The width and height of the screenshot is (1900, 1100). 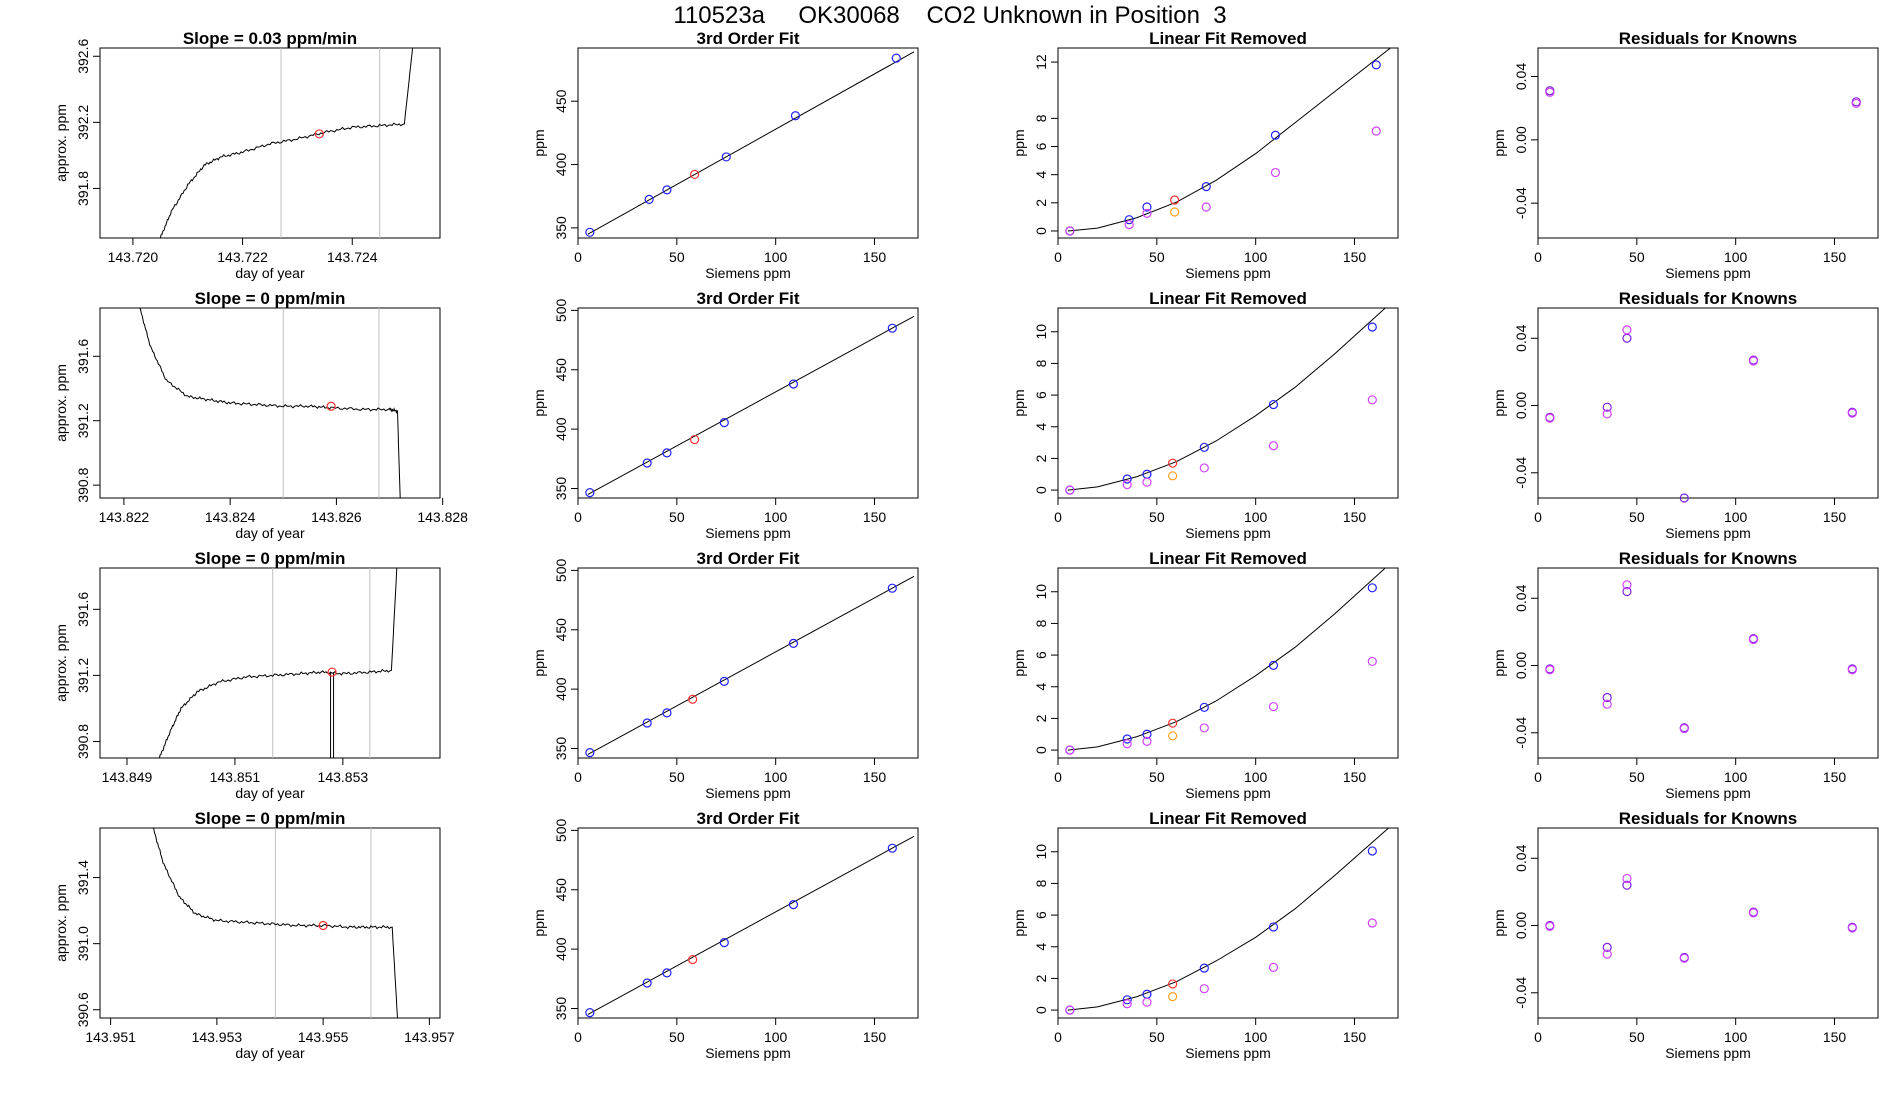 I want to click on y-tick-label: 450, so click(x=561, y=890).